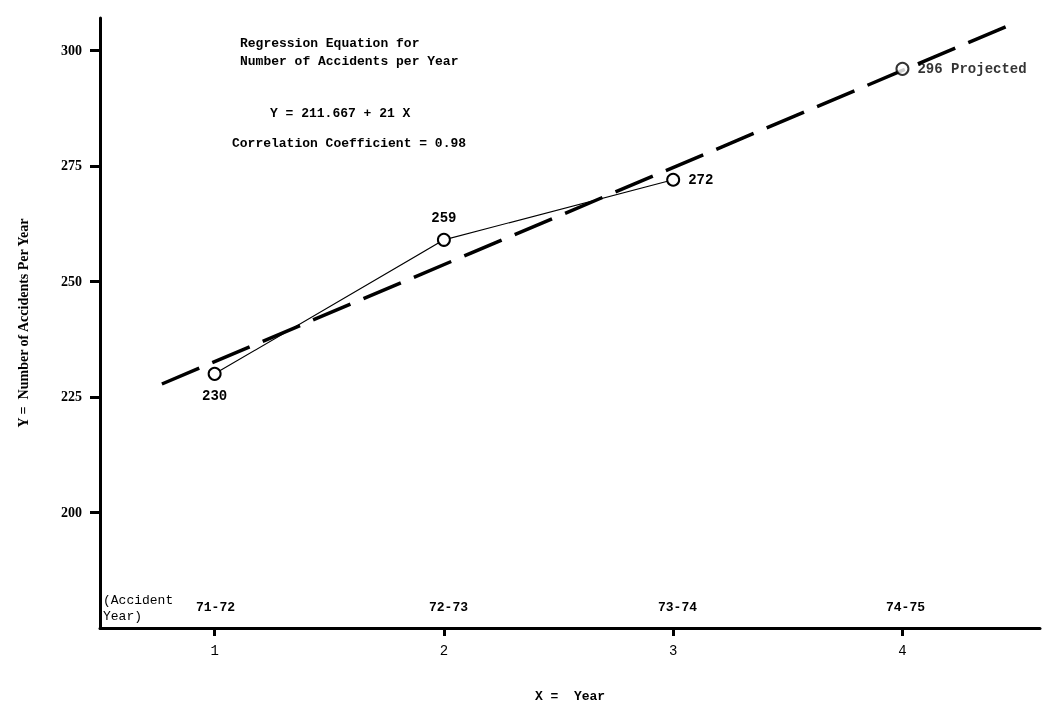 This screenshot has height=708, width=1046. I want to click on y-tick-label: 250, so click(71, 281).